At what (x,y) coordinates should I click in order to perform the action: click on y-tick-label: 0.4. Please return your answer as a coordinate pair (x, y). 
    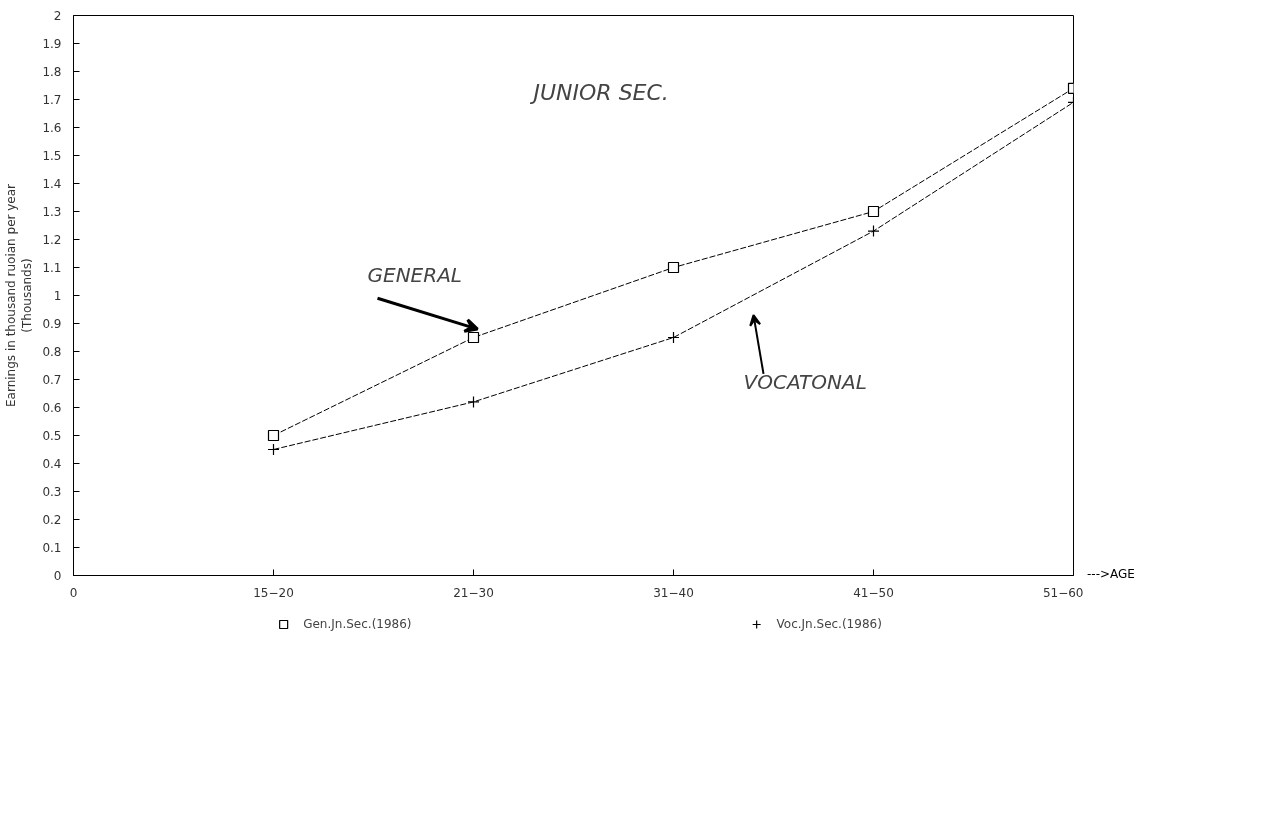
    Looking at the image, I should click on (52, 464).